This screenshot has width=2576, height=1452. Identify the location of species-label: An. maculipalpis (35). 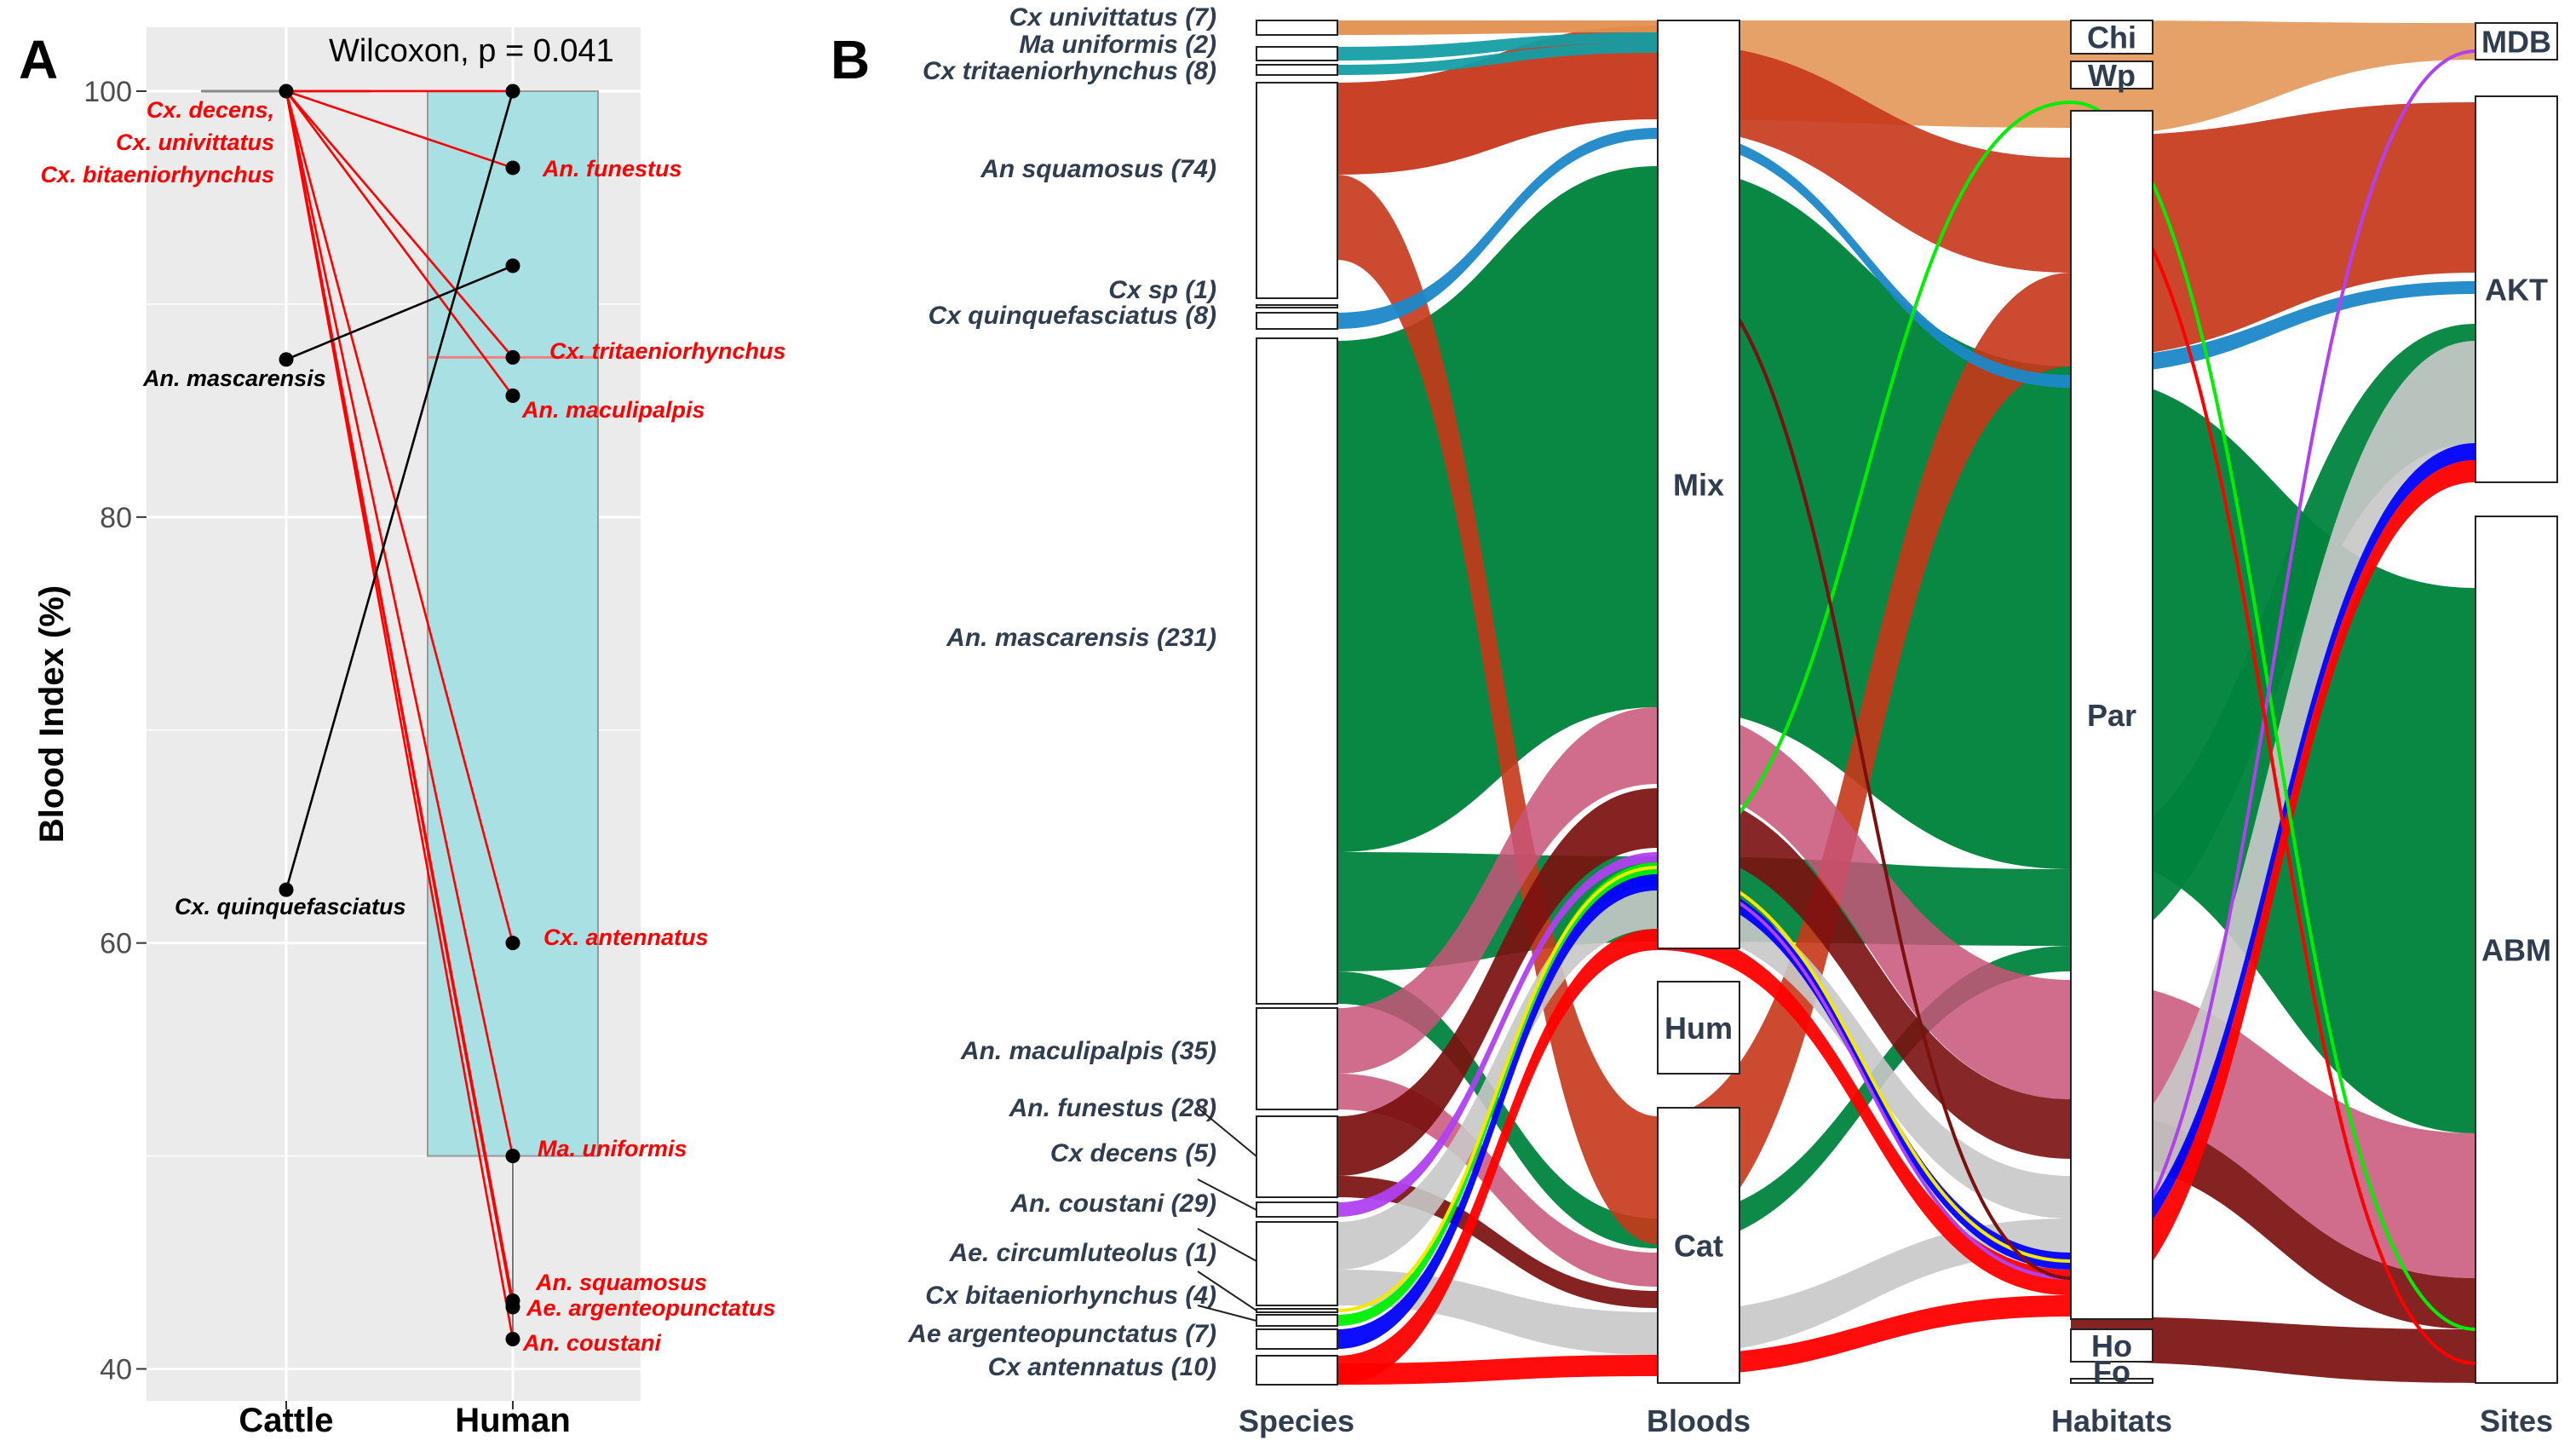
(1088, 1051).